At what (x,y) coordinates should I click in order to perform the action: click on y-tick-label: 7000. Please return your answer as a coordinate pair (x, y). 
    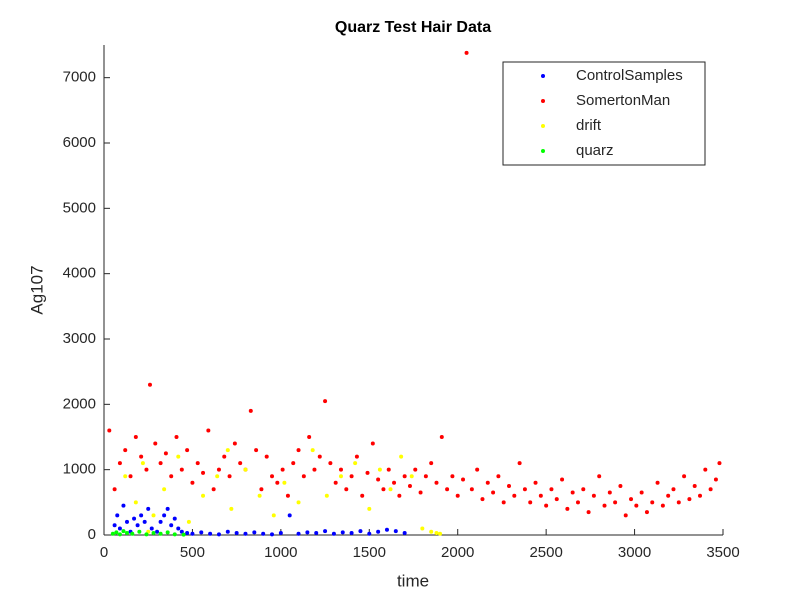
    Looking at the image, I should click on (79, 77).